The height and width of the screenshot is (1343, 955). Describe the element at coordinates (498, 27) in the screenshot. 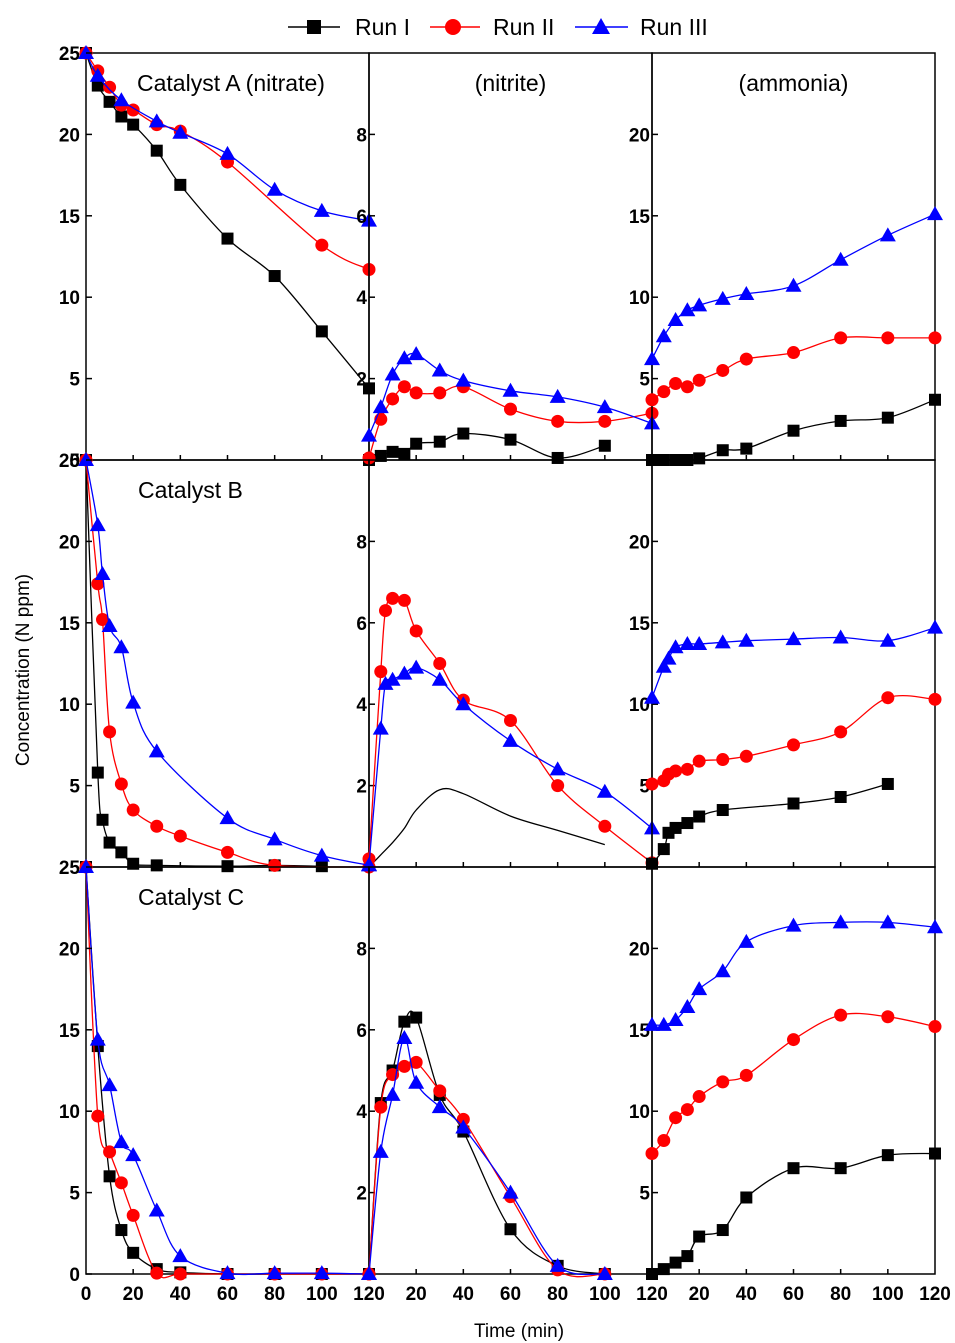

I see `legend: Run I Run II Run III` at that location.